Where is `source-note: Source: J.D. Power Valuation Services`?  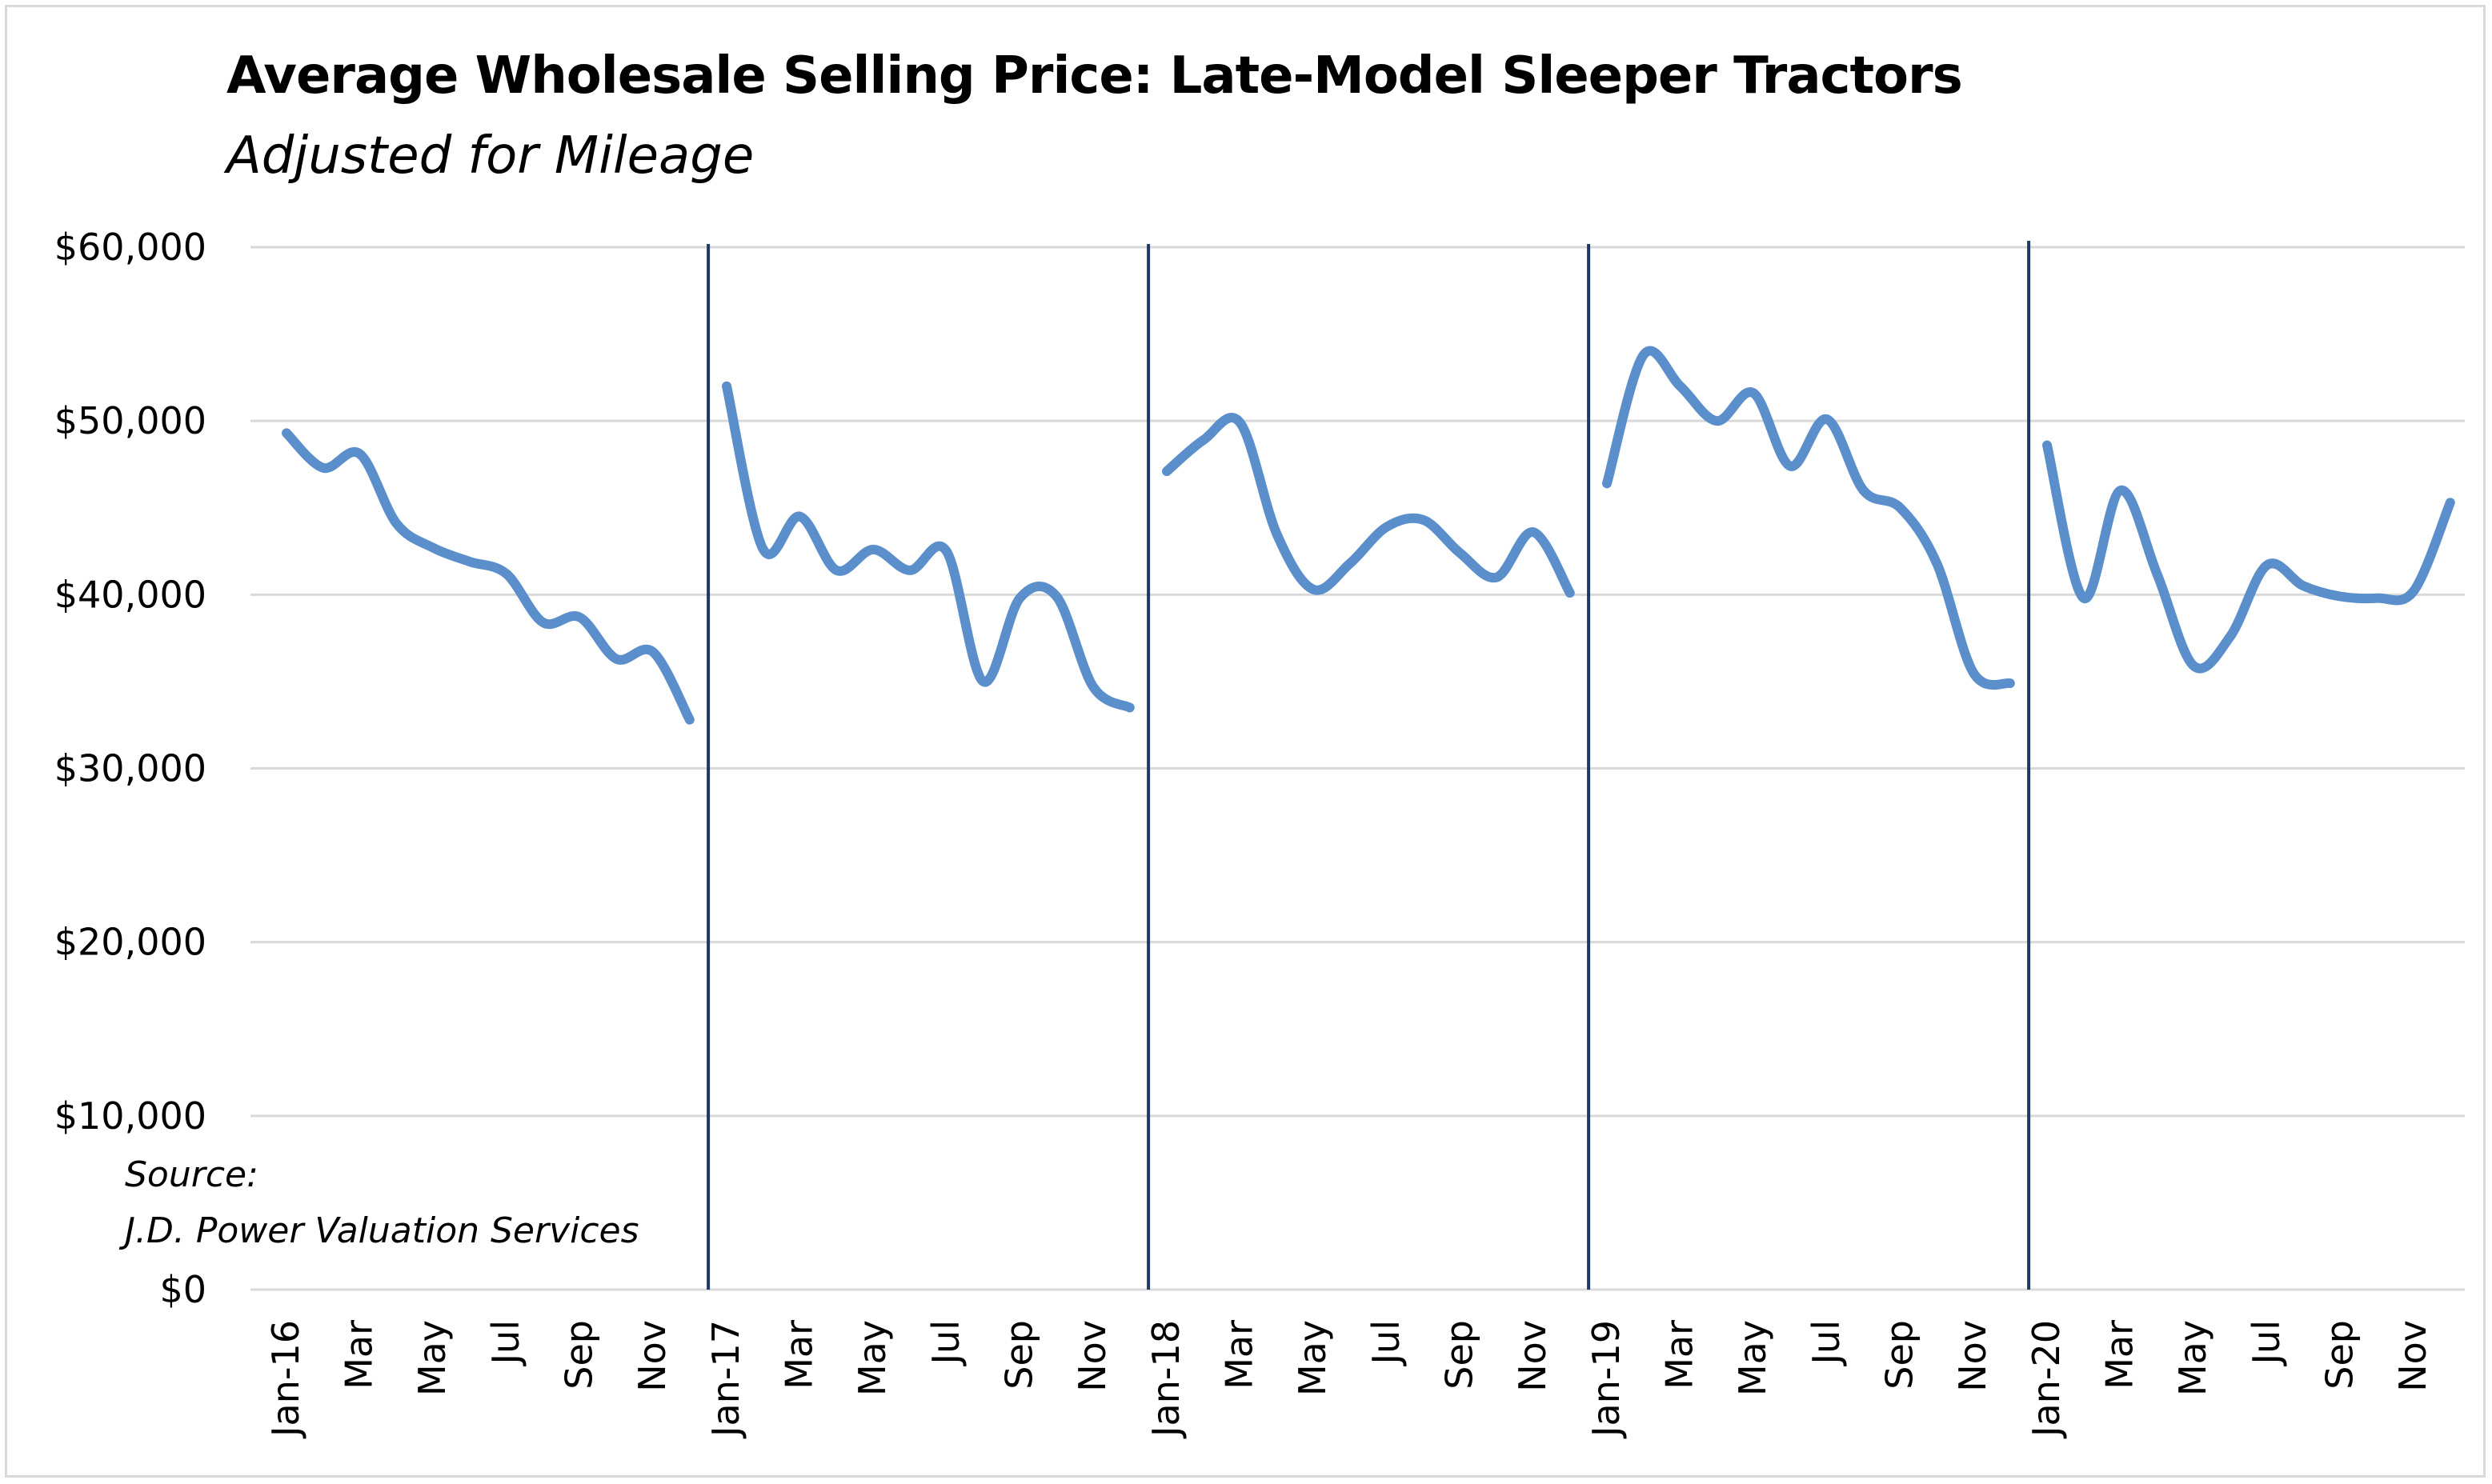
source-note: Source: J.D. Power Valuation Services is located at coordinates (382, 1203).